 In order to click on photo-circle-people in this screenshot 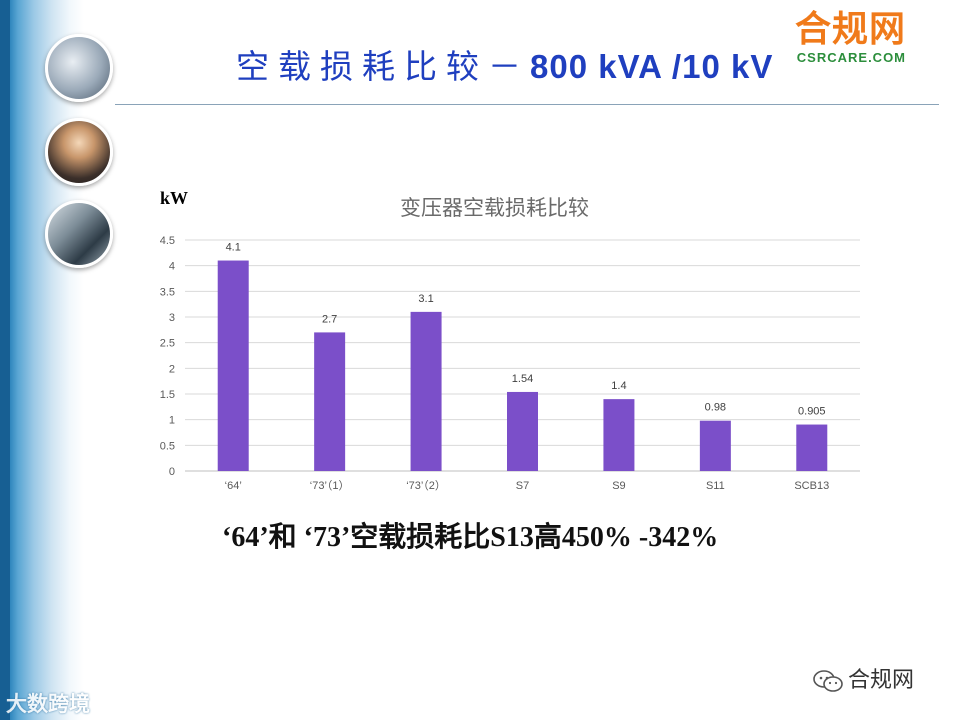, I will do `click(79, 152)`.